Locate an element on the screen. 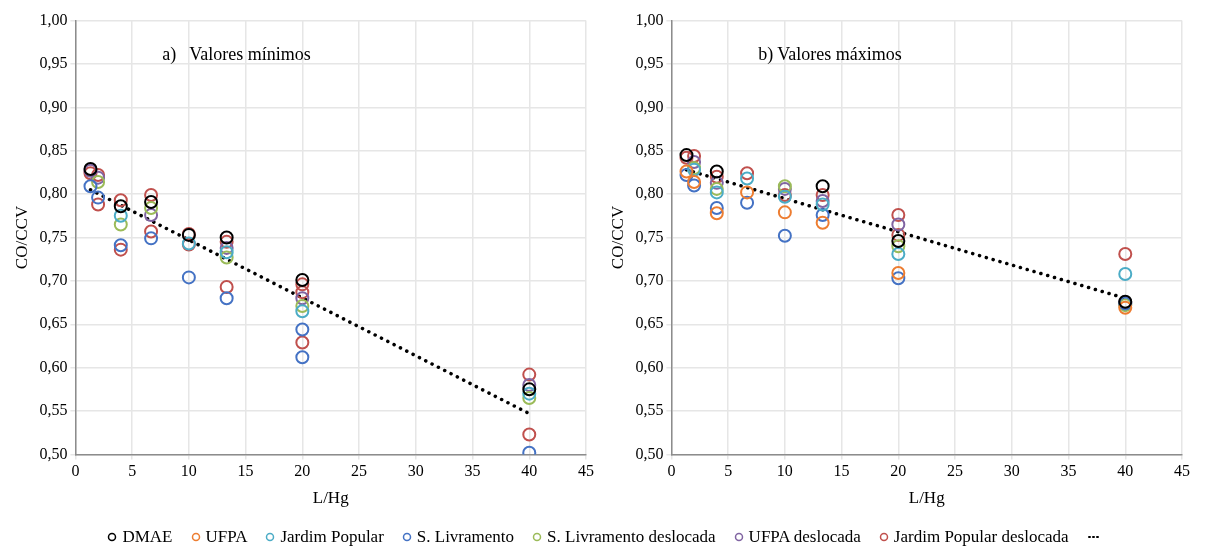 The image size is (1208, 557). legend-label: S. Livramento is located at coordinates (465, 537).